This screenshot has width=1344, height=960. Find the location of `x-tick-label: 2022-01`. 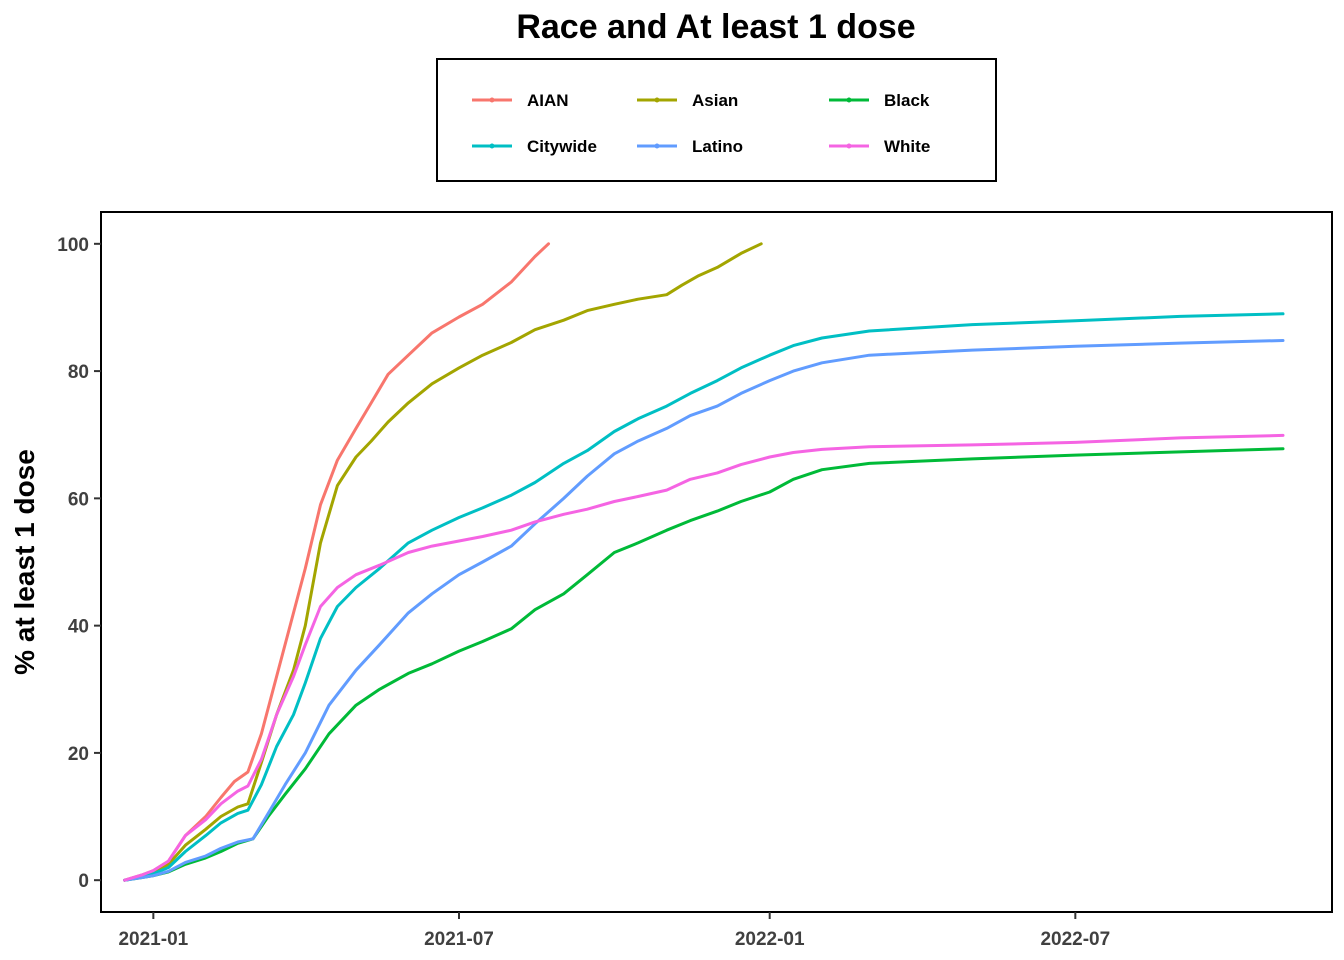

x-tick-label: 2022-01 is located at coordinates (770, 939).